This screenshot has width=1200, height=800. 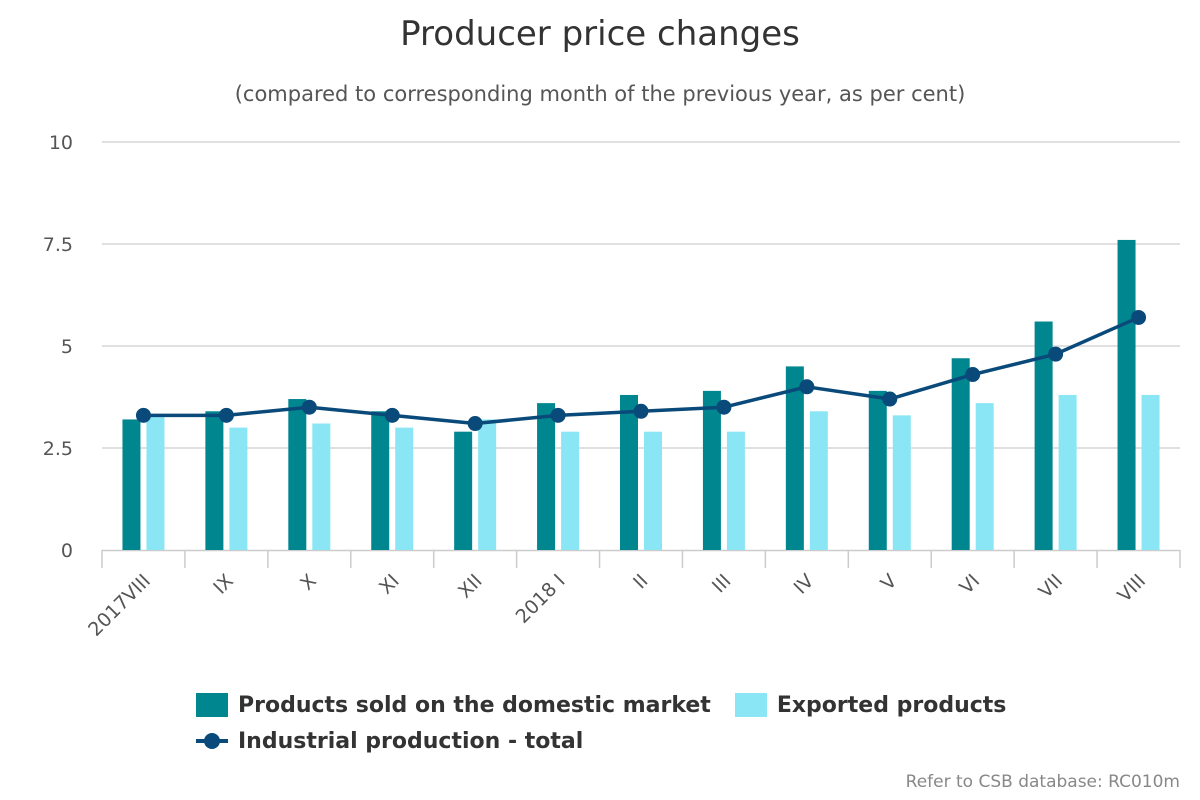 I want to click on y-tick-label: 2.5, so click(x=58, y=449).